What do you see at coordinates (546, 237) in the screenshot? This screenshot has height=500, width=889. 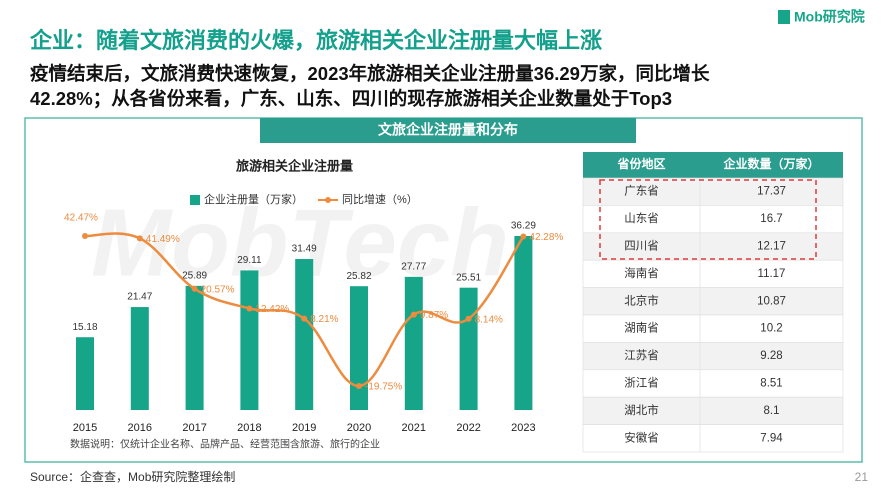 I see `line-label: 42.28%` at bounding box center [546, 237].